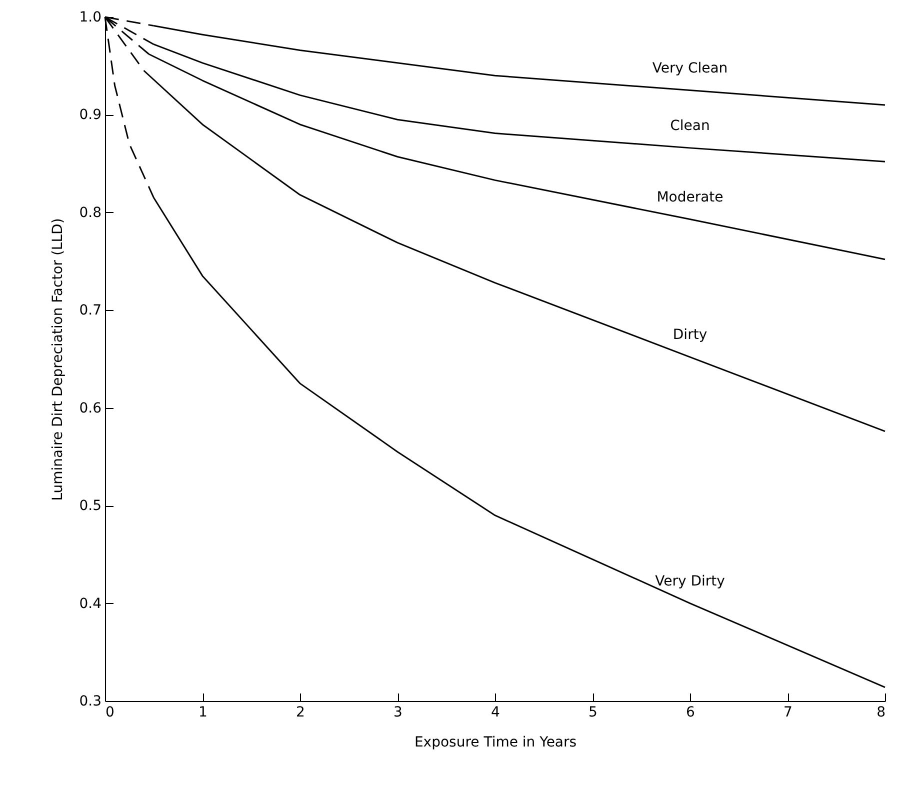 The image size is (904, 785). What do you see at coordinates (90, 506) in the screenshot?
I see `y-tick-label: 0.5` at bounding box center [90, 506].